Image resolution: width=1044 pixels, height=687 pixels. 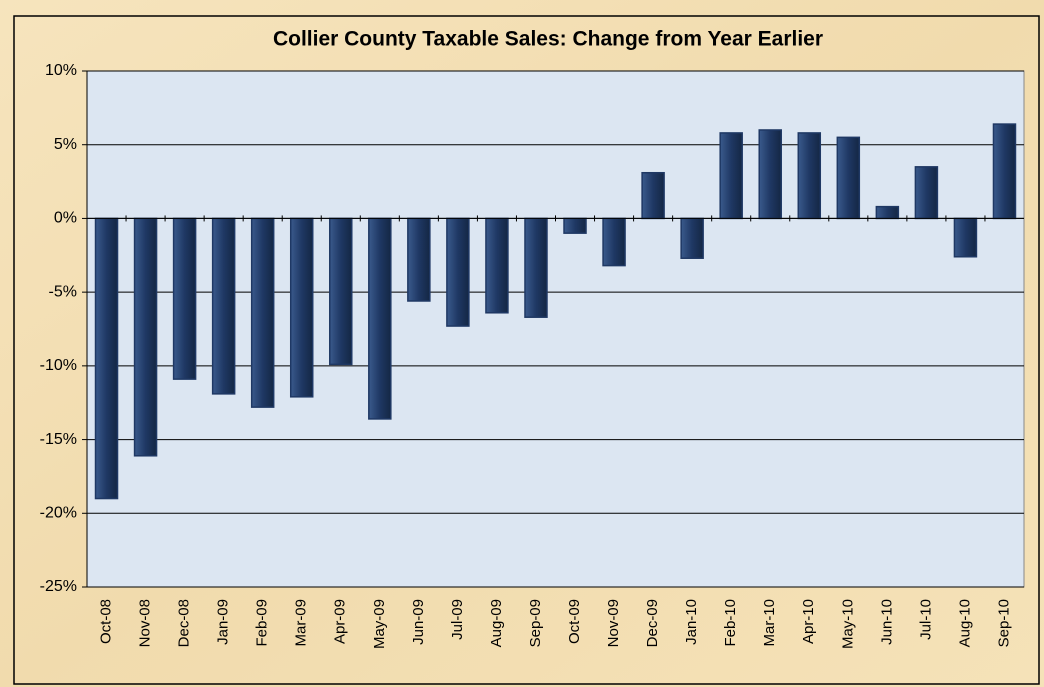 I want to click on x-tick-label: Oct-09, so click(x=574, y=621).